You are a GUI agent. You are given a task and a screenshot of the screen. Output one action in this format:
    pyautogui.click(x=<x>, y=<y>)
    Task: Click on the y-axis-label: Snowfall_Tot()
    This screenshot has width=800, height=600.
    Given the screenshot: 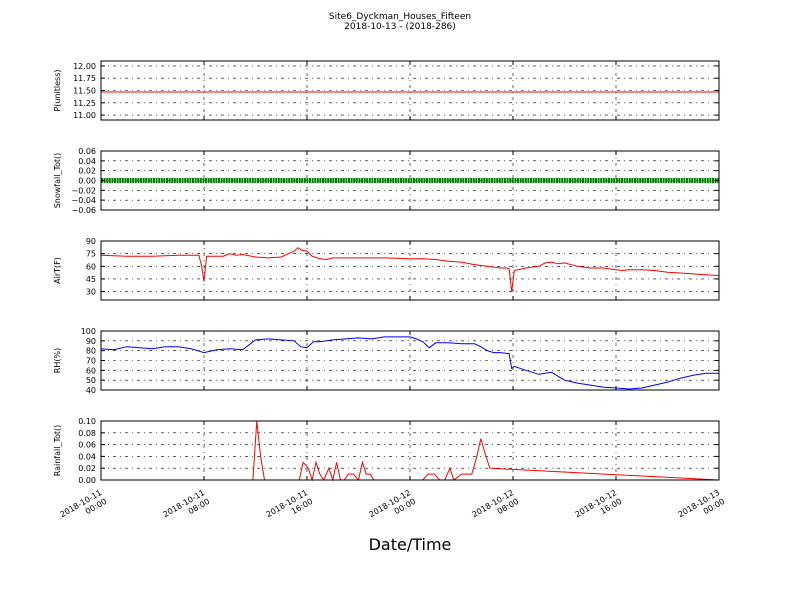 What is the action you would take?
    pyautogui.click(x=57, y=181)
    